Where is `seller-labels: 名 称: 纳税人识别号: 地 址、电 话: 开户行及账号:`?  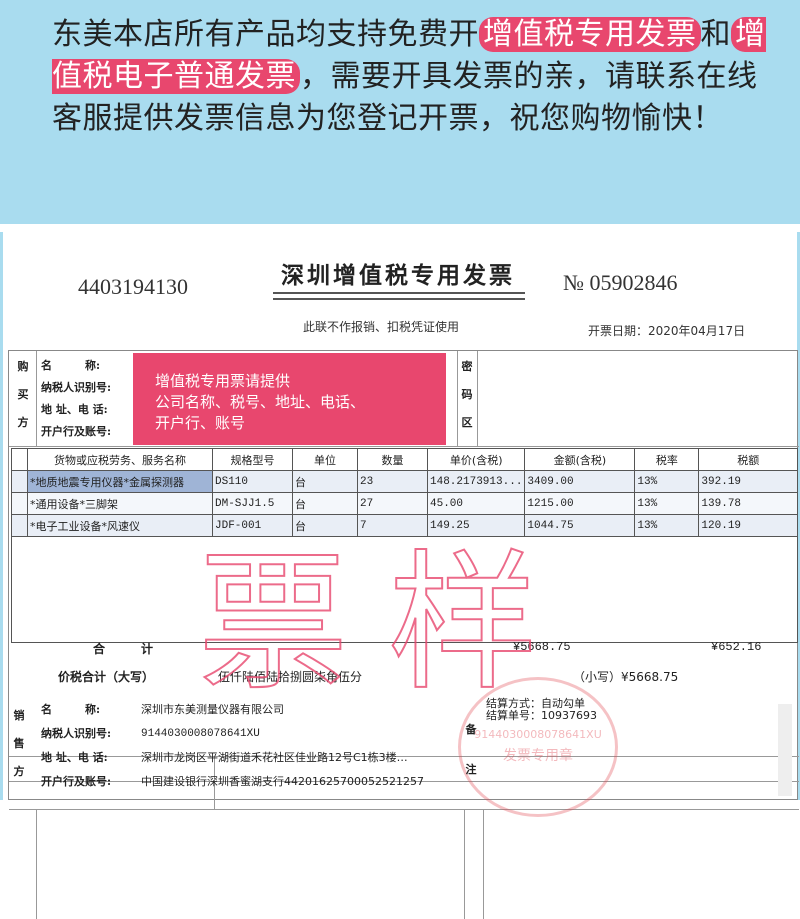 seller-labels: 名 称: 纳税人识别号: 地 址、电 话: 开户行及账号: is located at coordinates (76, 745).